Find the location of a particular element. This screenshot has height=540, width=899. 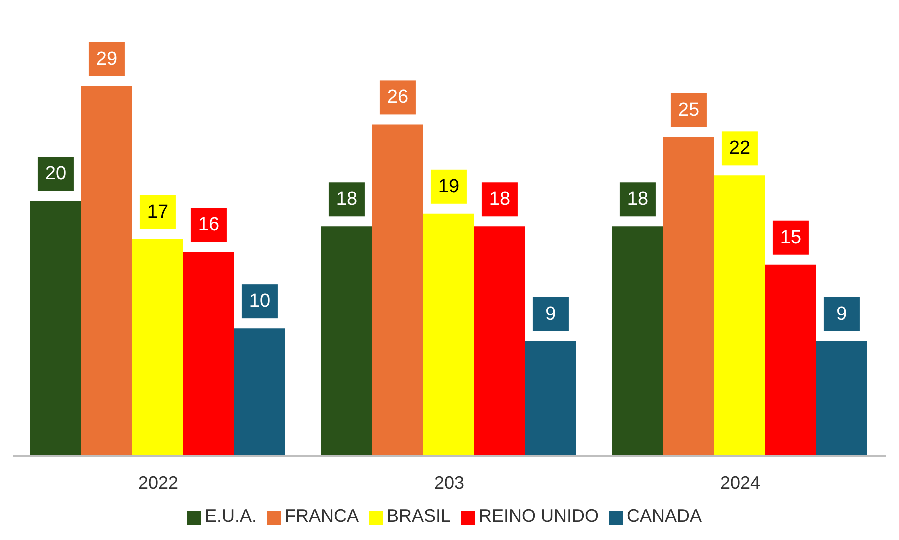

legend-label: REINO UNIDO is located at coordinates (539, 516).